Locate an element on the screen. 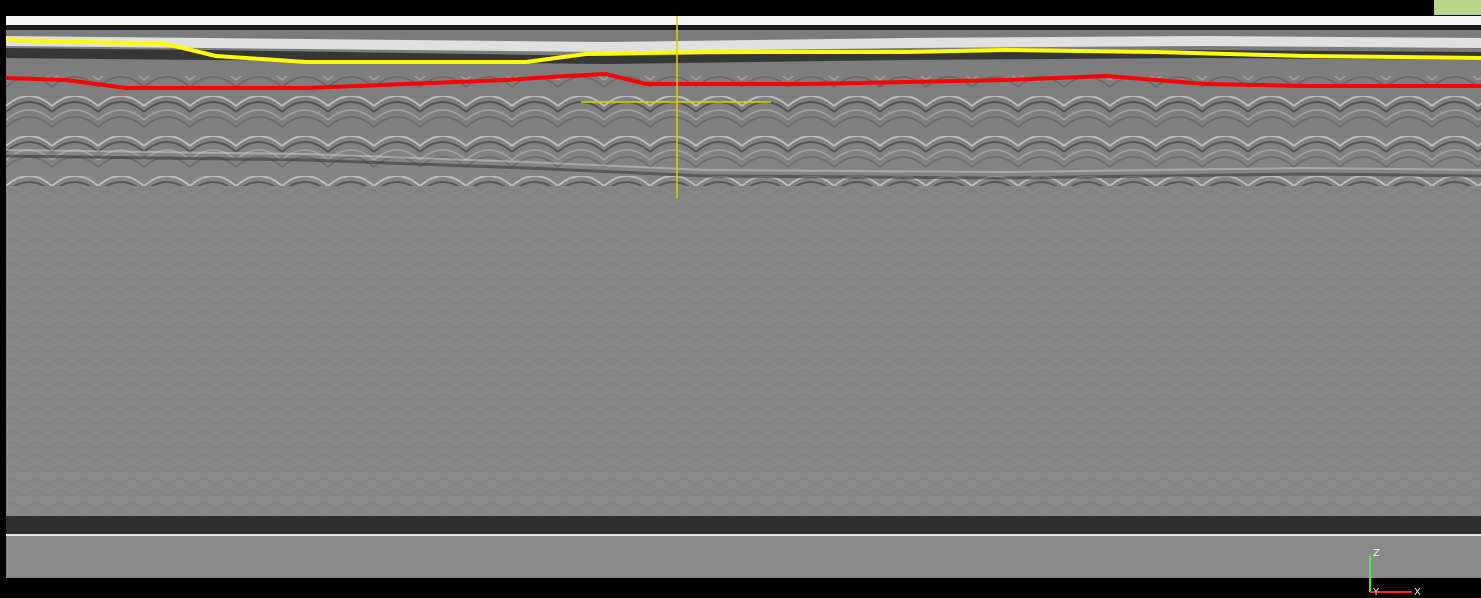 The width and height of the screenshot is (1481, 598). deep-reflector is located at coordinates (743, 167).